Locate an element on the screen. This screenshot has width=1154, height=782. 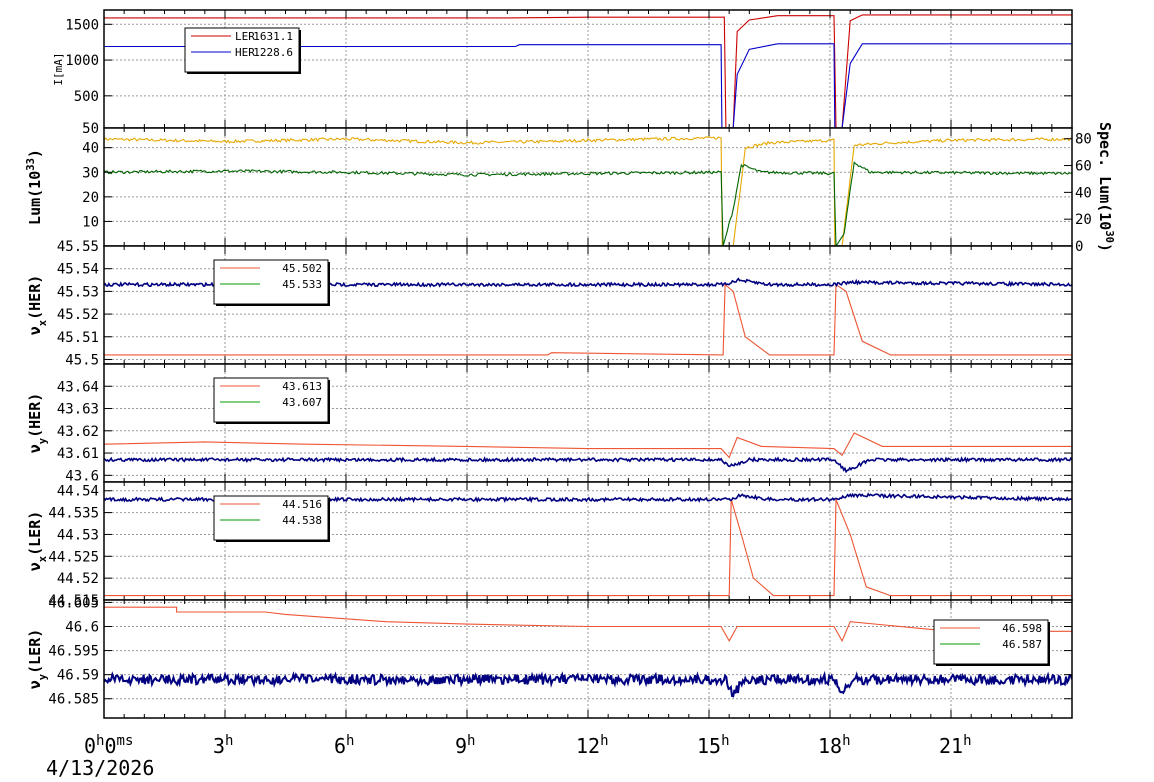
legend-value: 43.607 is located at coordinates (302, 402).